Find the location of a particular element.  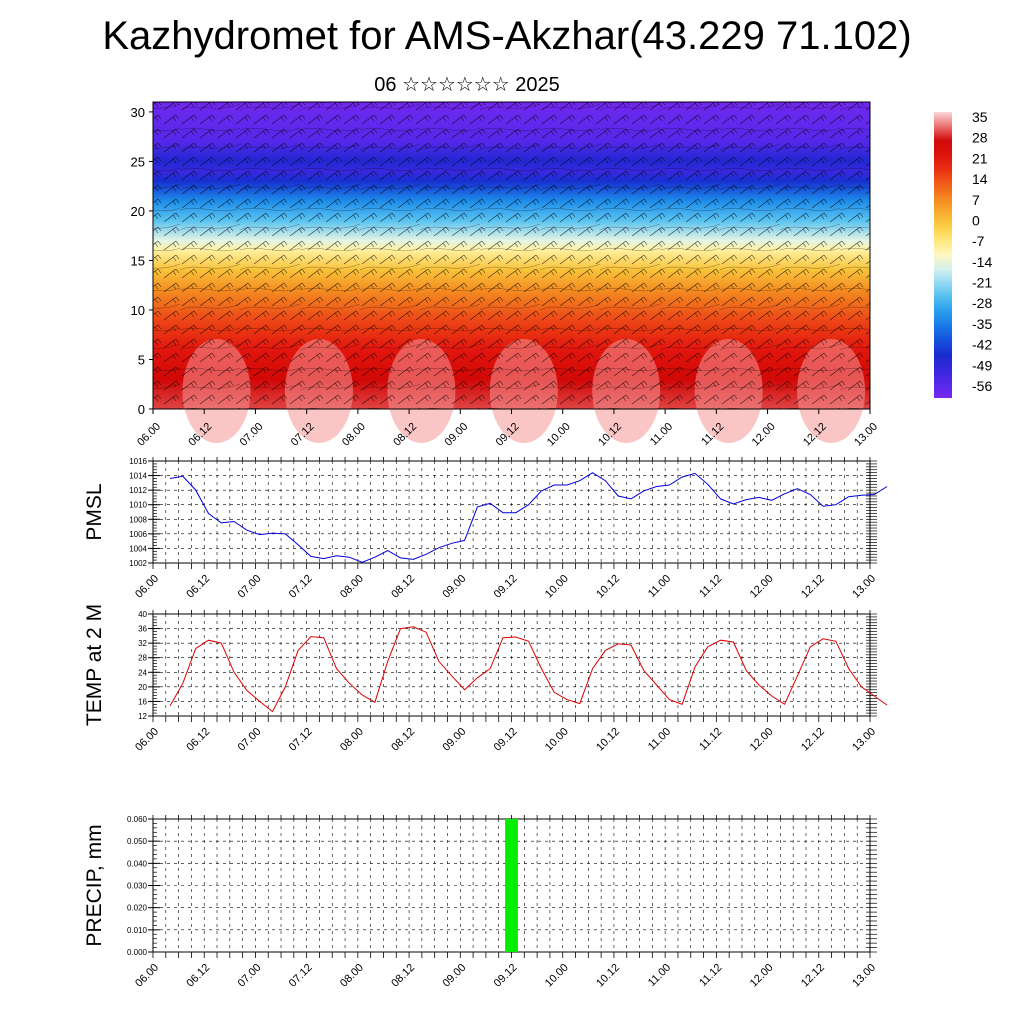

colorbar-fill is located at coordinates (943, 255).